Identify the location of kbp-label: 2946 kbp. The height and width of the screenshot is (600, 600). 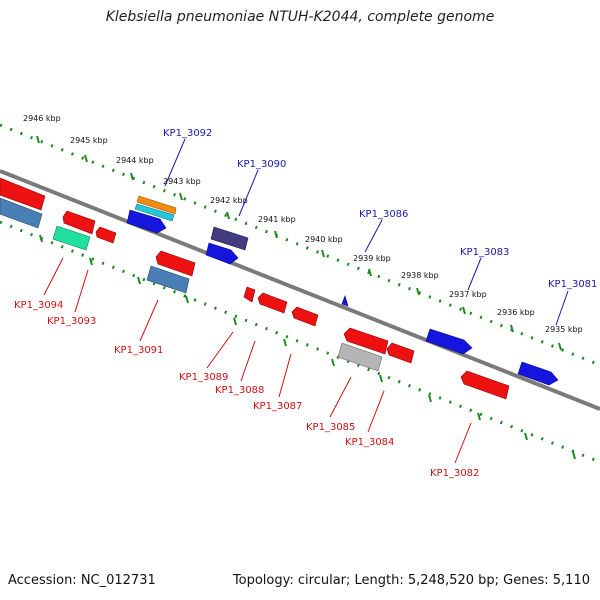
(42, 118).